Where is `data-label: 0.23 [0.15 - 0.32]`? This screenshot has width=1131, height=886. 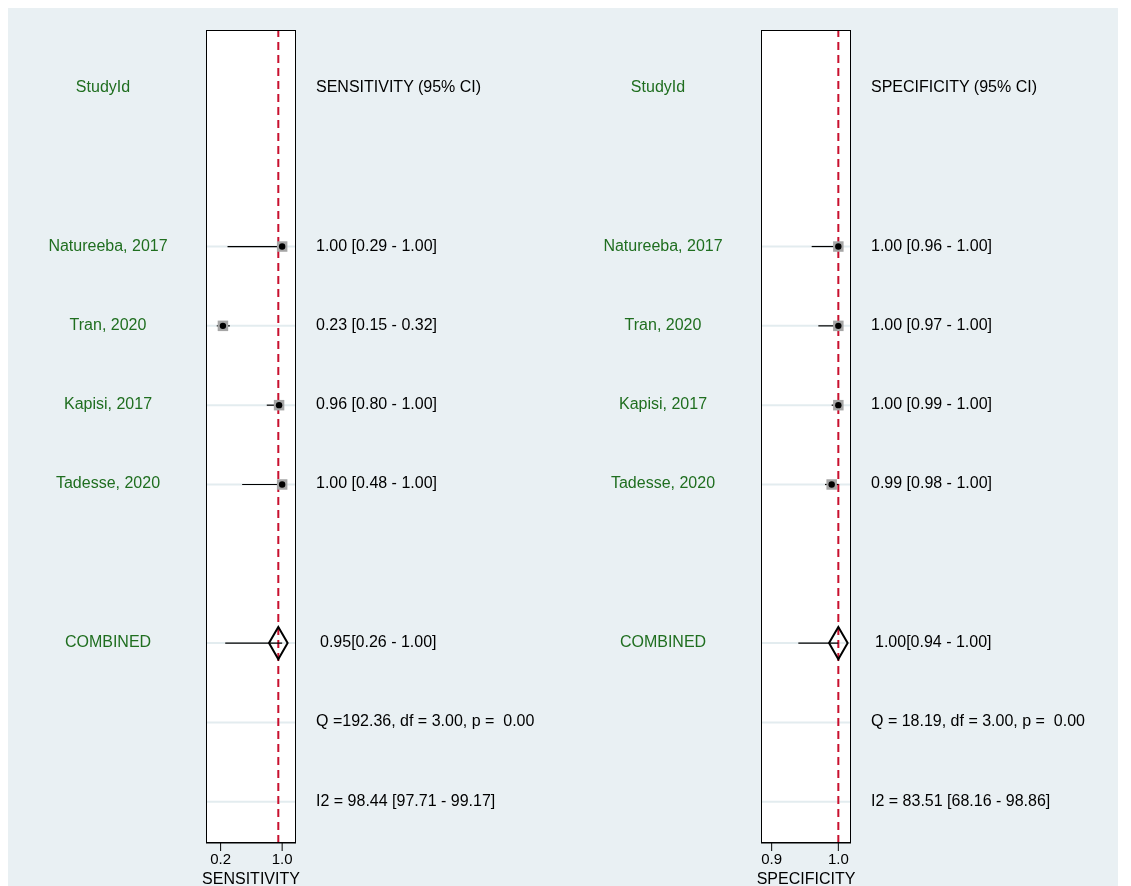 data-label: 0.23 [0.15 - 0.32] is located at coordinates (376, 324).